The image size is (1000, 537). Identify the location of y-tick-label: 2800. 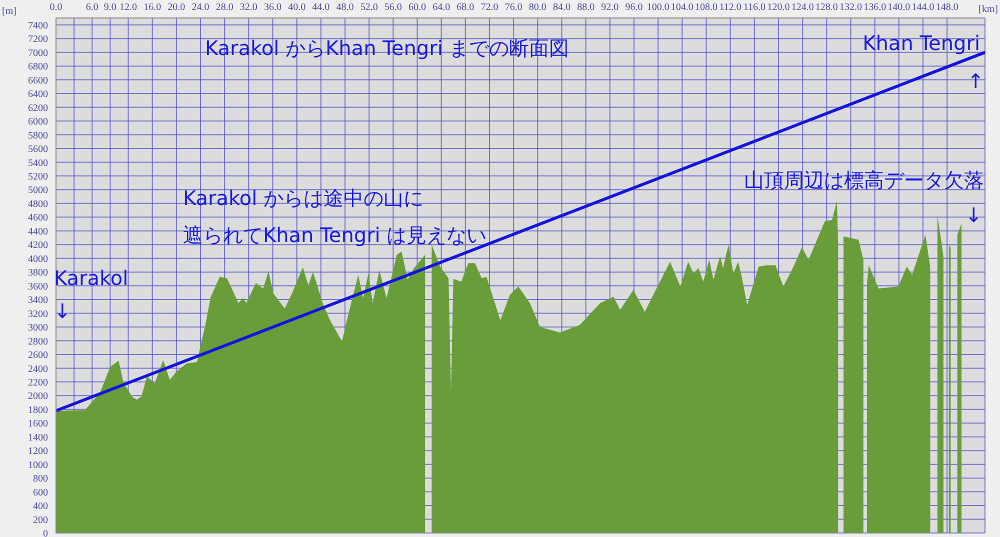
(38, 342).